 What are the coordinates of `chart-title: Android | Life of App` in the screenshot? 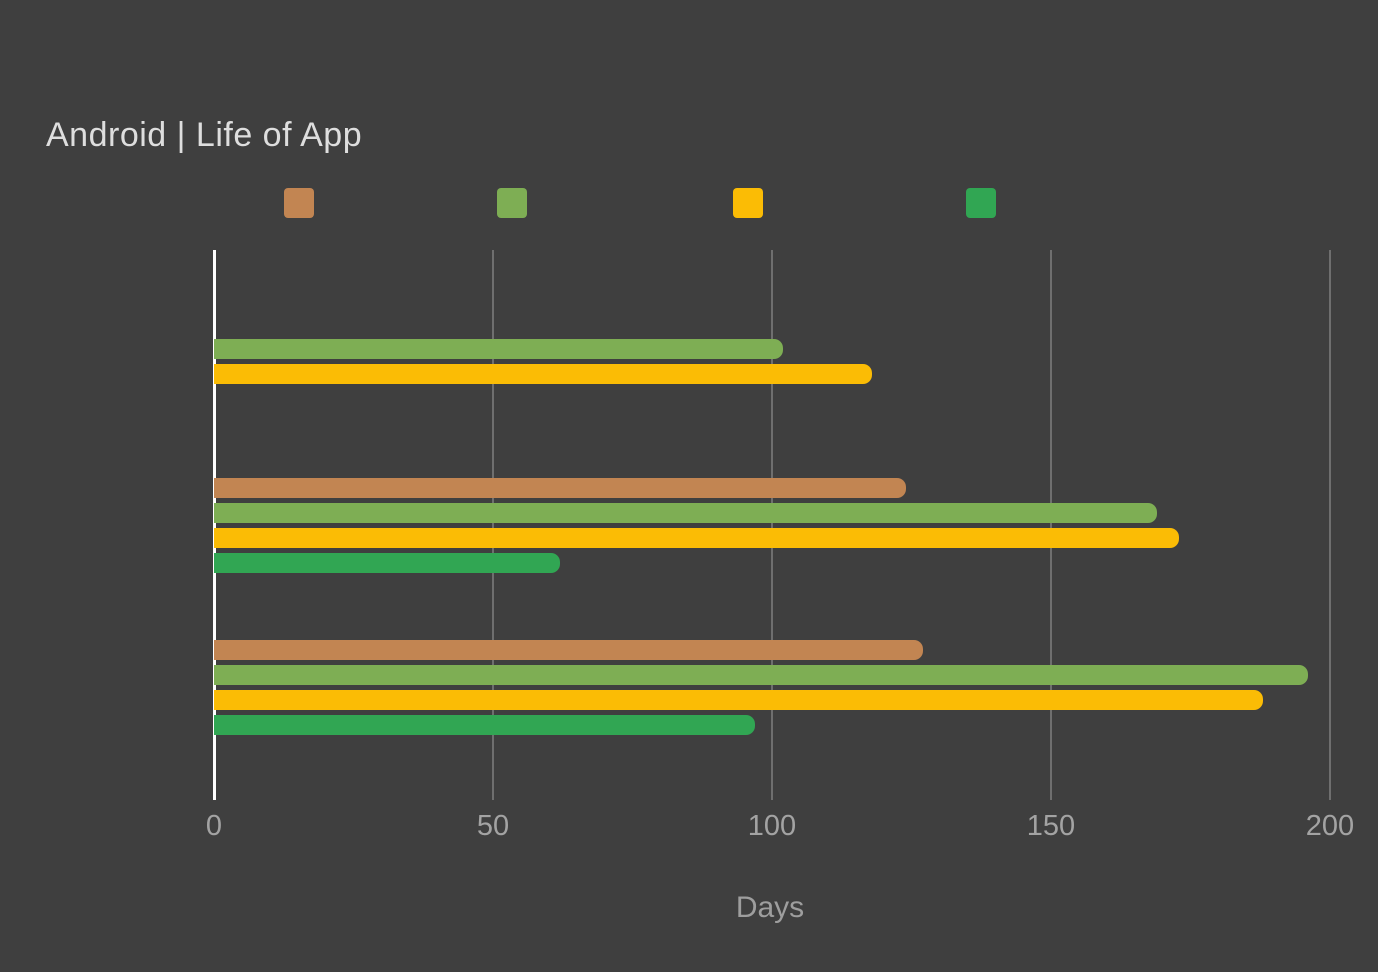 It's located at (204, 135).